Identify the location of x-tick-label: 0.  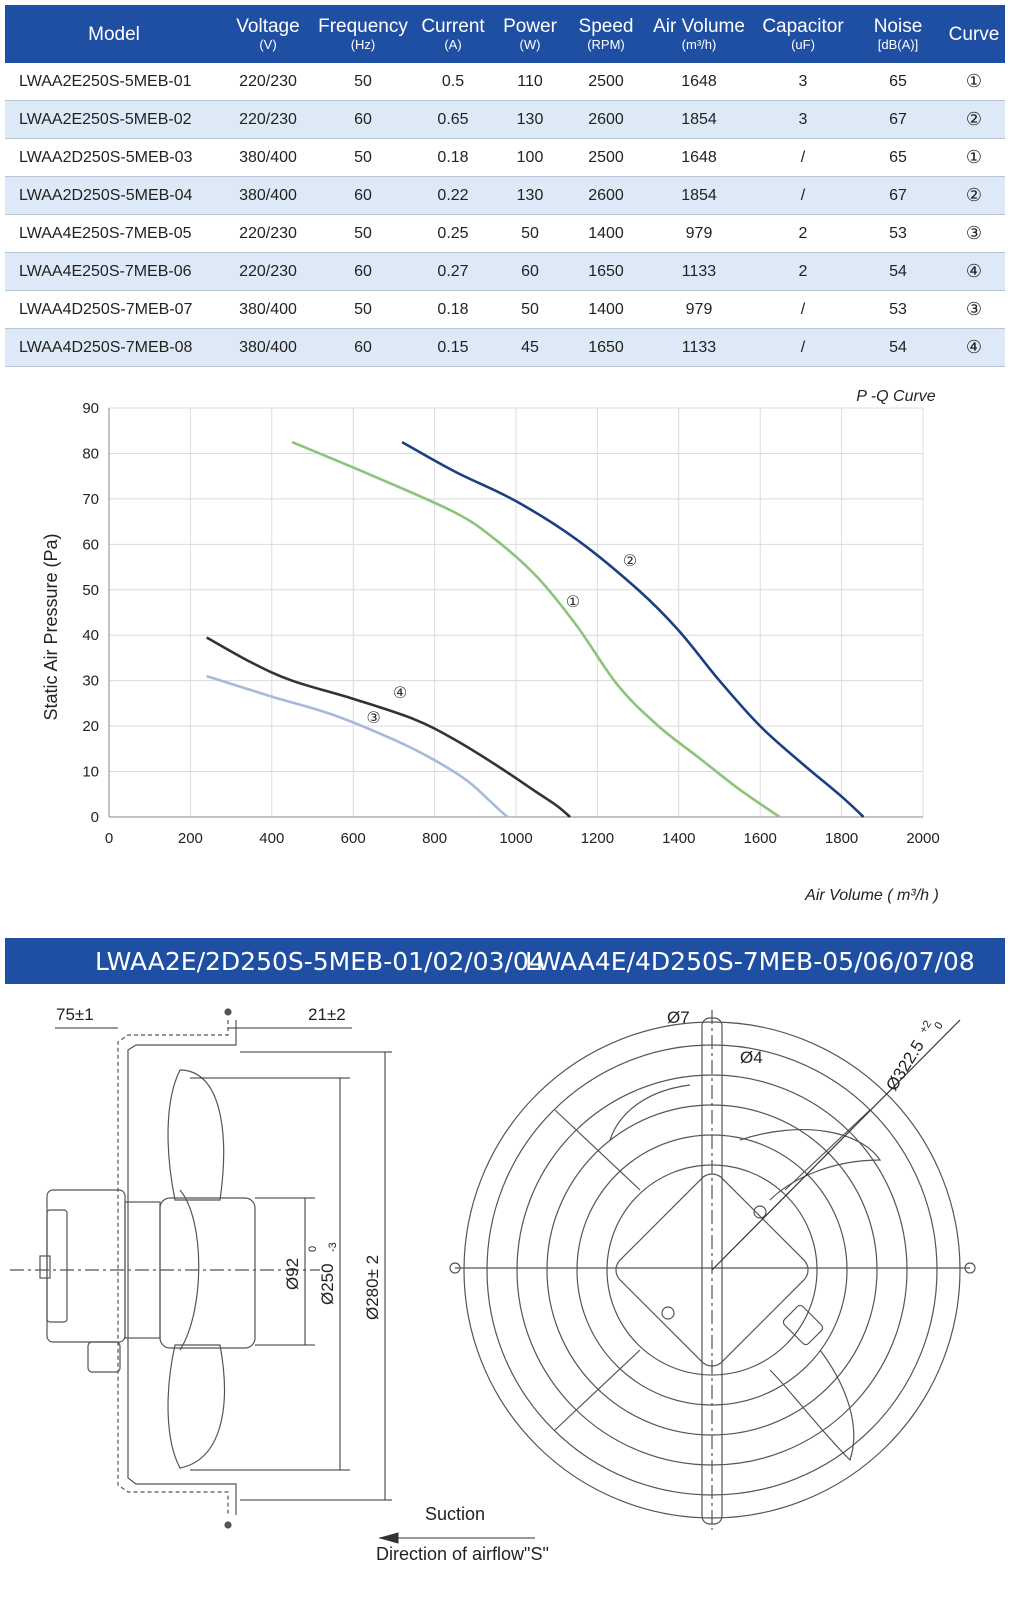
(109, 838).